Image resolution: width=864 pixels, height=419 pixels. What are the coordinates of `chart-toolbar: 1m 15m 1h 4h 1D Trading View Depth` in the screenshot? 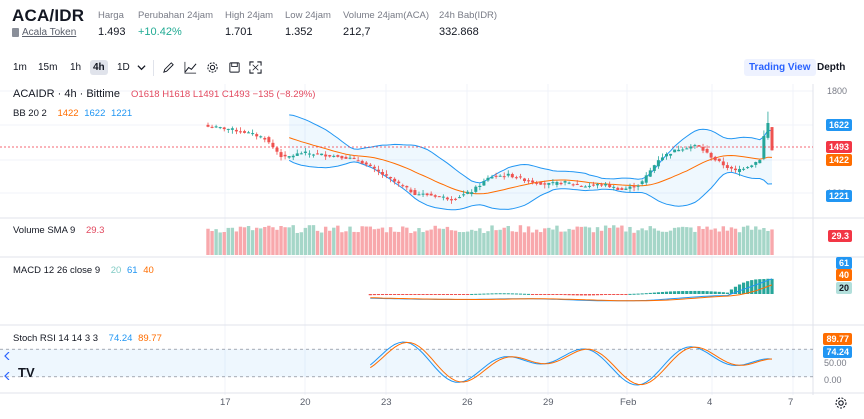 It's located at (432, 67).